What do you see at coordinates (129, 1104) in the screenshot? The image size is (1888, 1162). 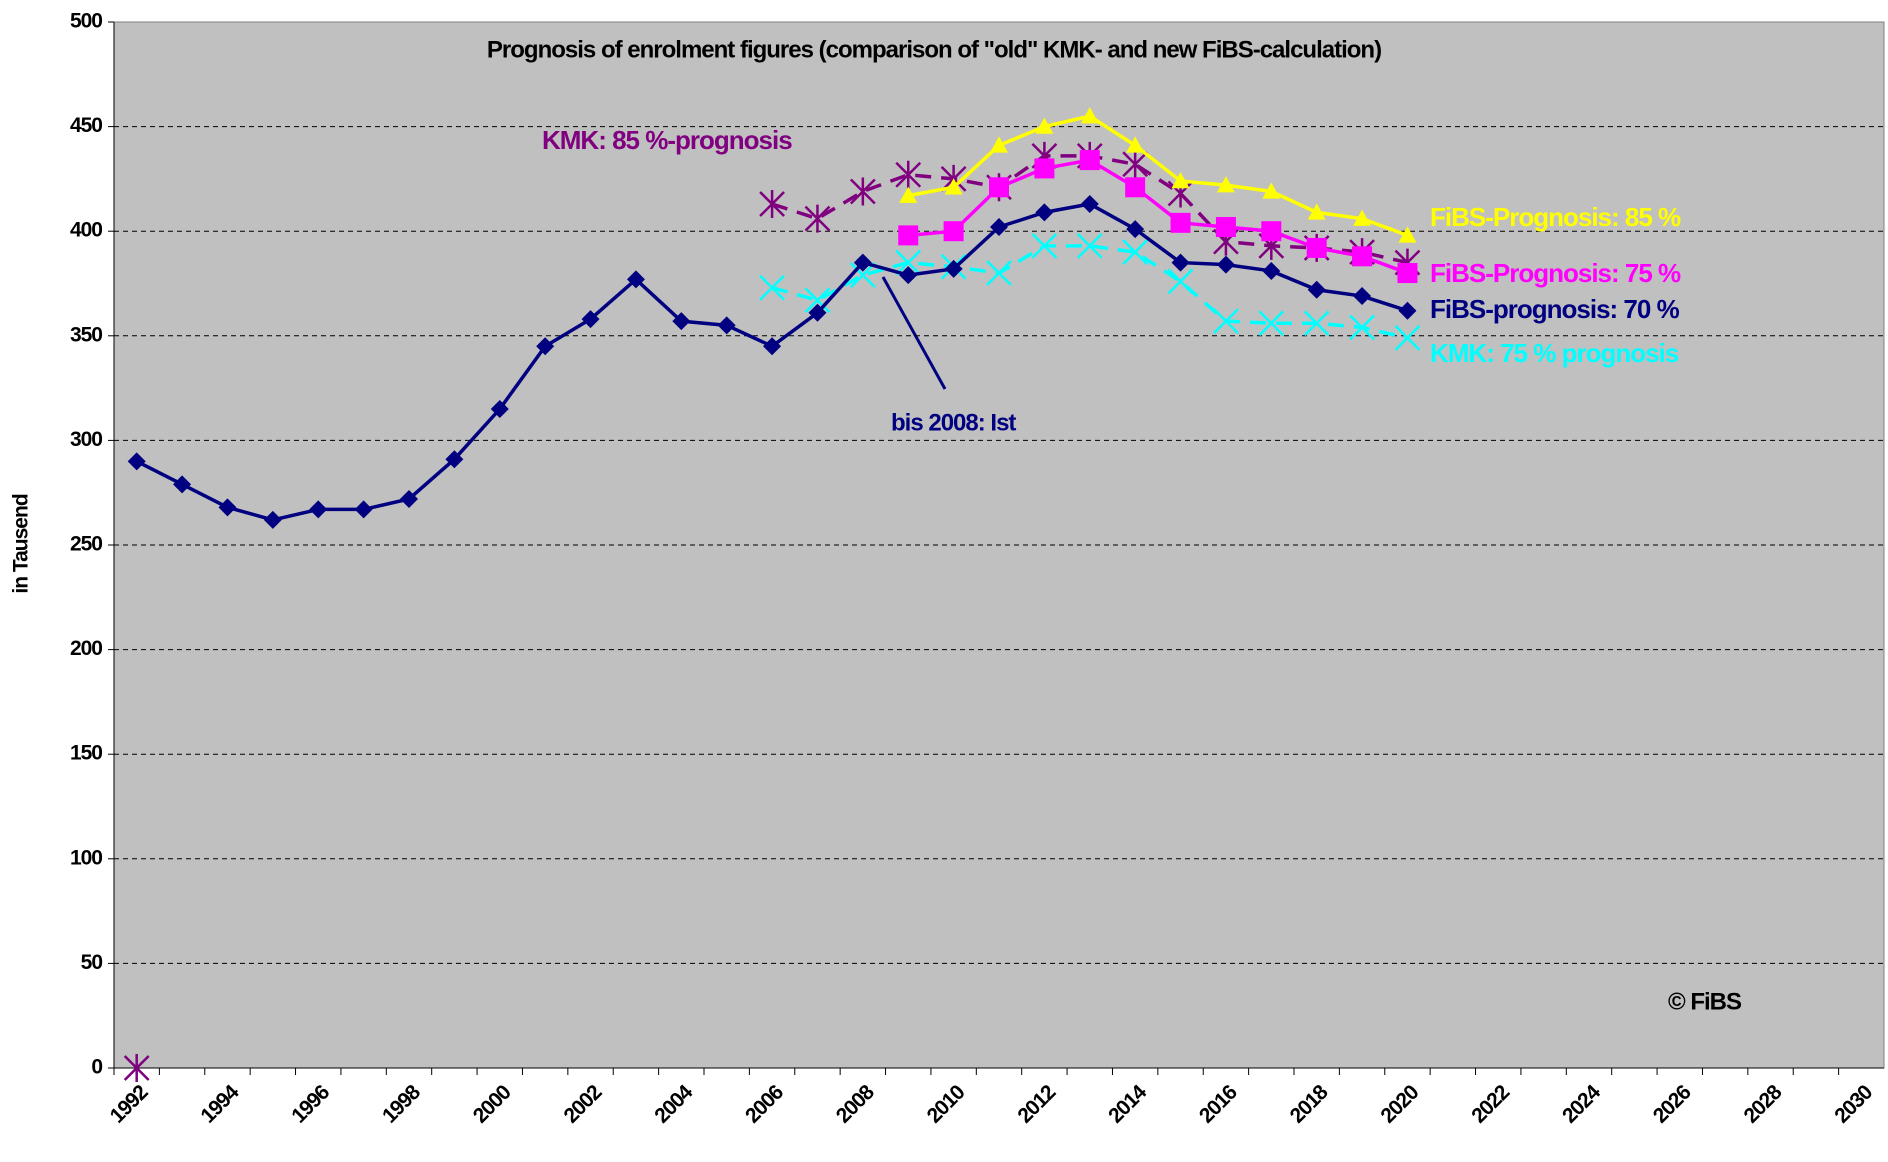 I see `x-tick-label: 1992` at bounding box center [129, 1104].